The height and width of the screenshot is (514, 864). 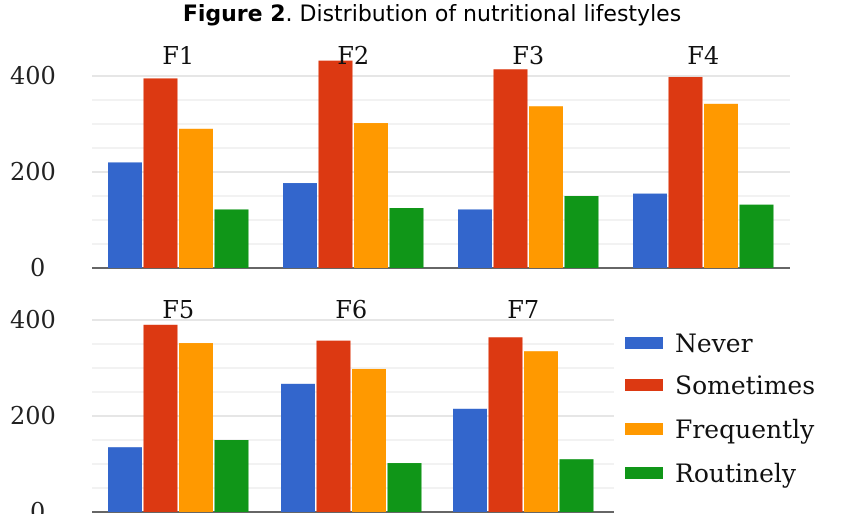 What do you see at coordinates (333, 426) in the screenshot?
I see `bar-f6-sometimes` at bounding box center [333, 426].